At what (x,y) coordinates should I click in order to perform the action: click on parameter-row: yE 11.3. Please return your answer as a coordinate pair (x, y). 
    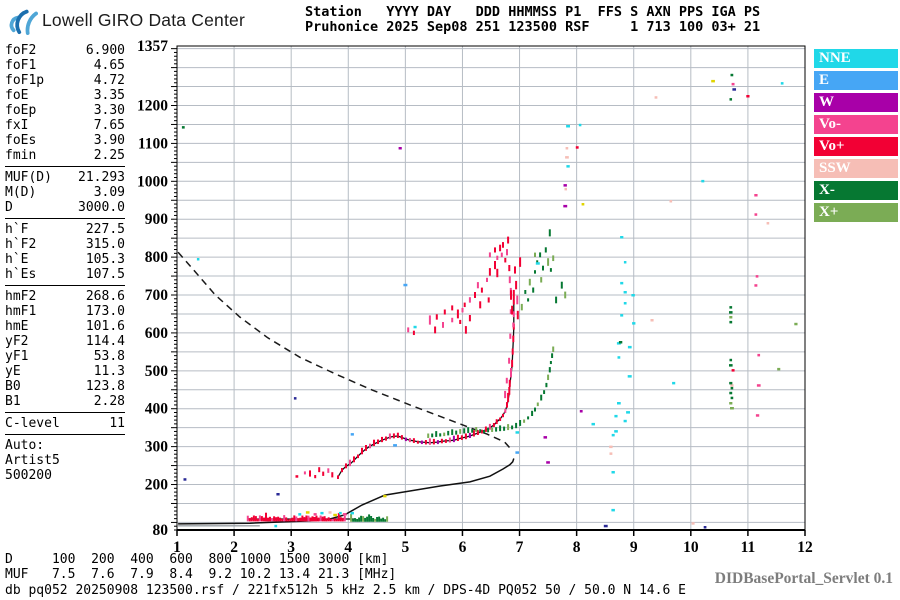
    Looking at the image, I should click on (65, 371).